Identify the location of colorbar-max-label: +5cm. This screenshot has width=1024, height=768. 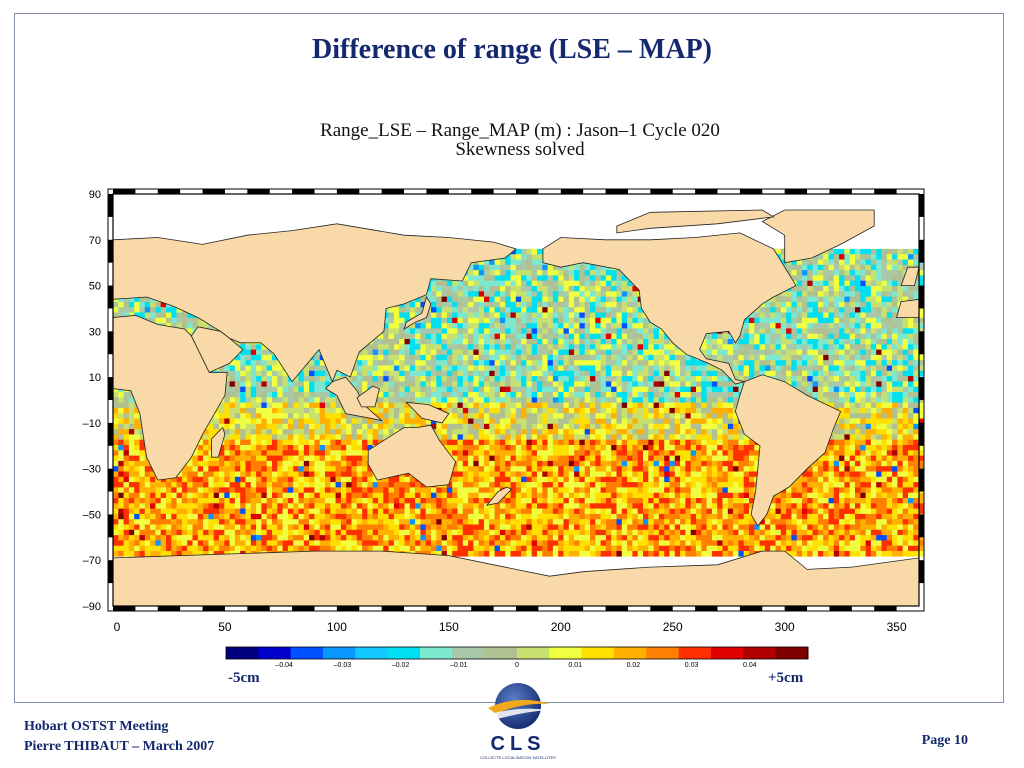
(786, 678).